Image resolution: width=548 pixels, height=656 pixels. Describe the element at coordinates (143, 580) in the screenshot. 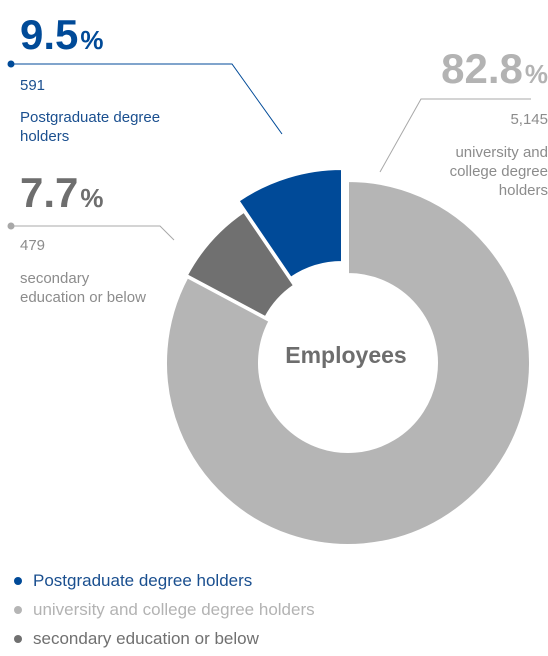

I see `legend-label-postgraduate: Postgraduate degree holders` at that location.